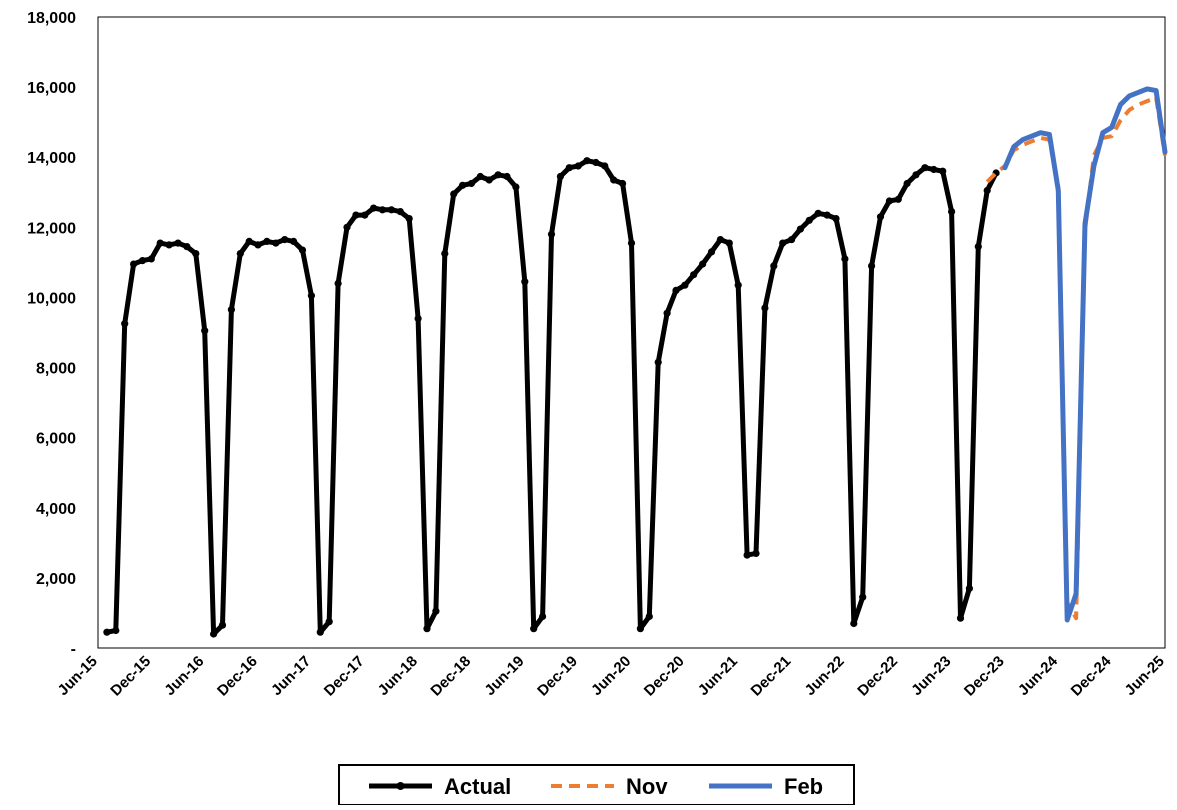 The width and height of the screenshot is (1177, 810). I want to click on y-tick-label: -, so click(73, 649).